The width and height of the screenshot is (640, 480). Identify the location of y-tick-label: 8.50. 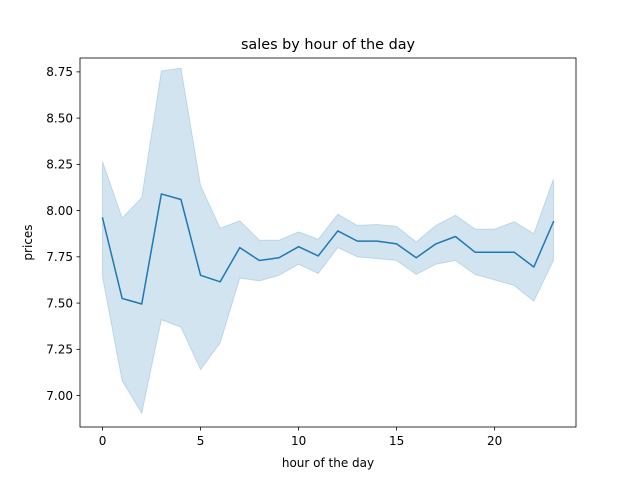
(59, 118).